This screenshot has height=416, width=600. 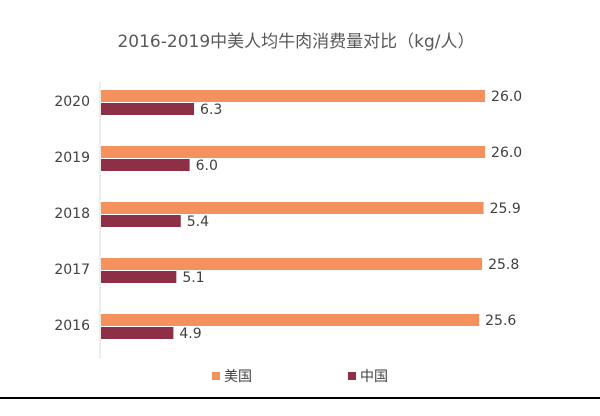 What do you see at coordinates (72, 214) in the screenshot?
I see `category-label: 2018` at bounding box center [72, 214].